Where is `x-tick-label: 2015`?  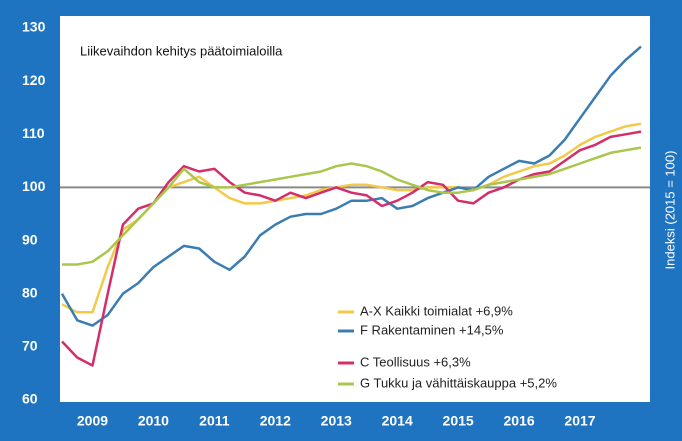
x-tick-label: 2015 is located at coordinates (458, 421).